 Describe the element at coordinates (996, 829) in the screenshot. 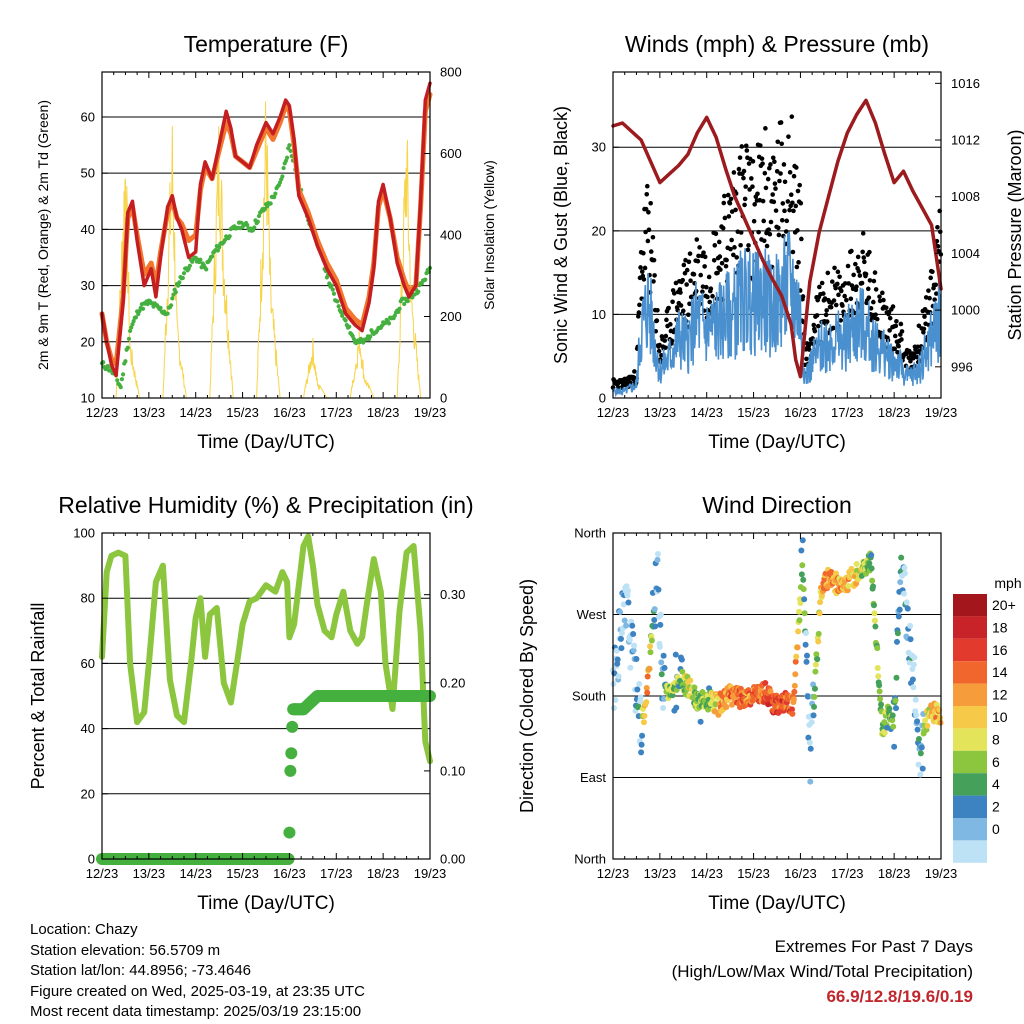

I see `legend-label: 0` at that location.